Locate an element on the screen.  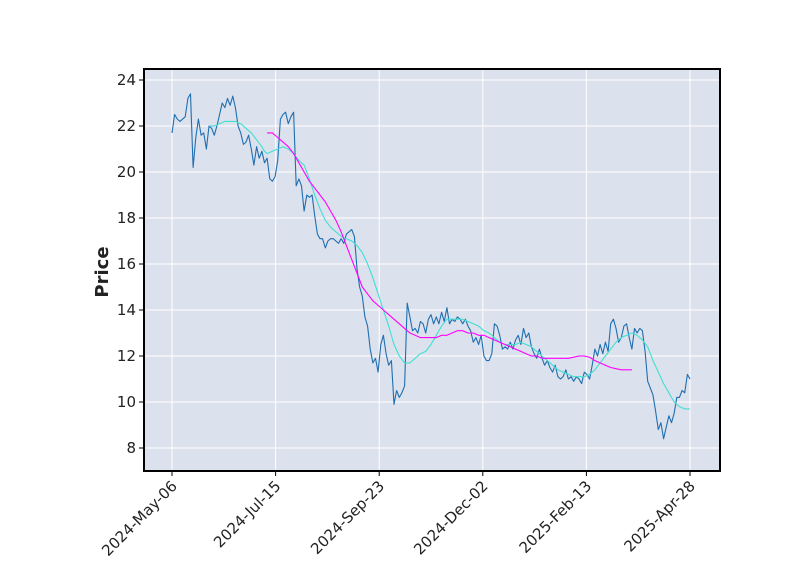
x-tick-label: 2024-Sep-23 is located at coordinates (347, 517).